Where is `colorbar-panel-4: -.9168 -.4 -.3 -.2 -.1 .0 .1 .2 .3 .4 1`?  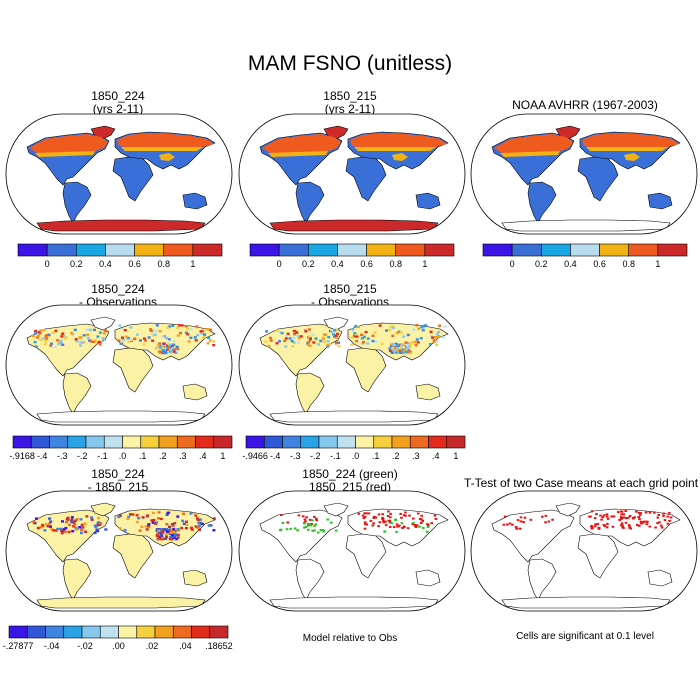
colorbar-panel-4: -.9168 -.4 -.3 -.2 -.1 .0 .1 .2 .3 .4 1 is located at coordinates (121, 448).